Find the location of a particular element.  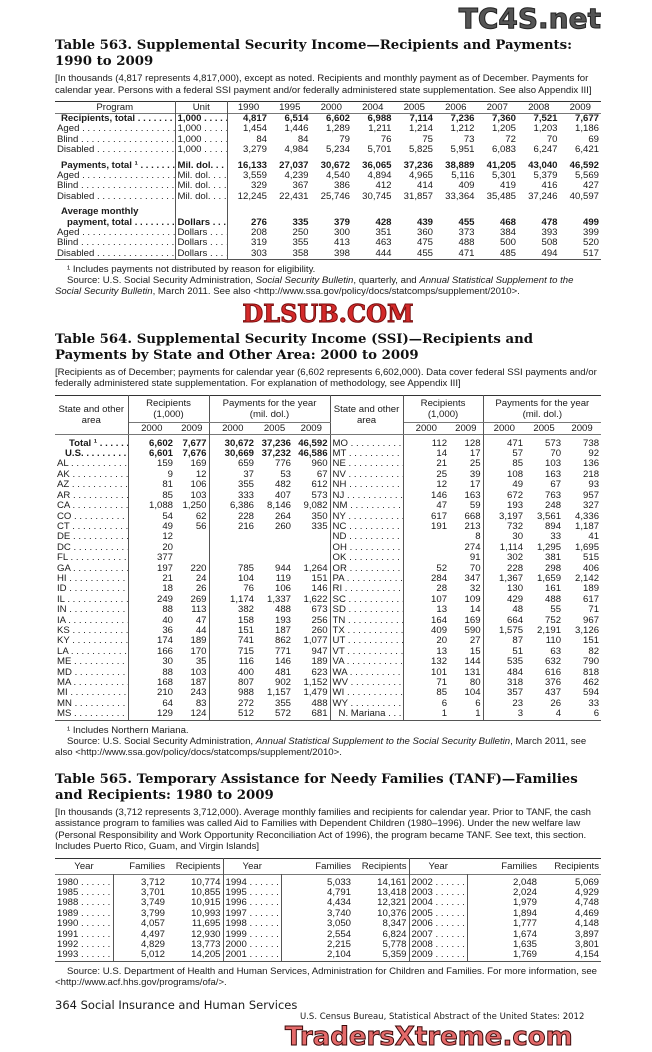

value: 41 is located at coordinates (594, 537).